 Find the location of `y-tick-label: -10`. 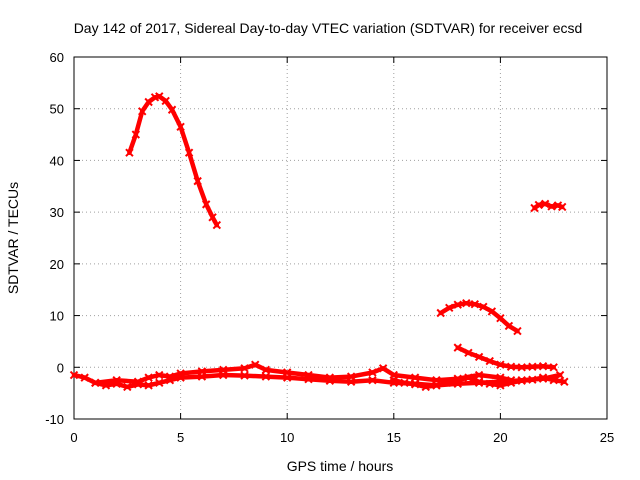

y-tick-label: -10 is located at coordinates (54, 419).